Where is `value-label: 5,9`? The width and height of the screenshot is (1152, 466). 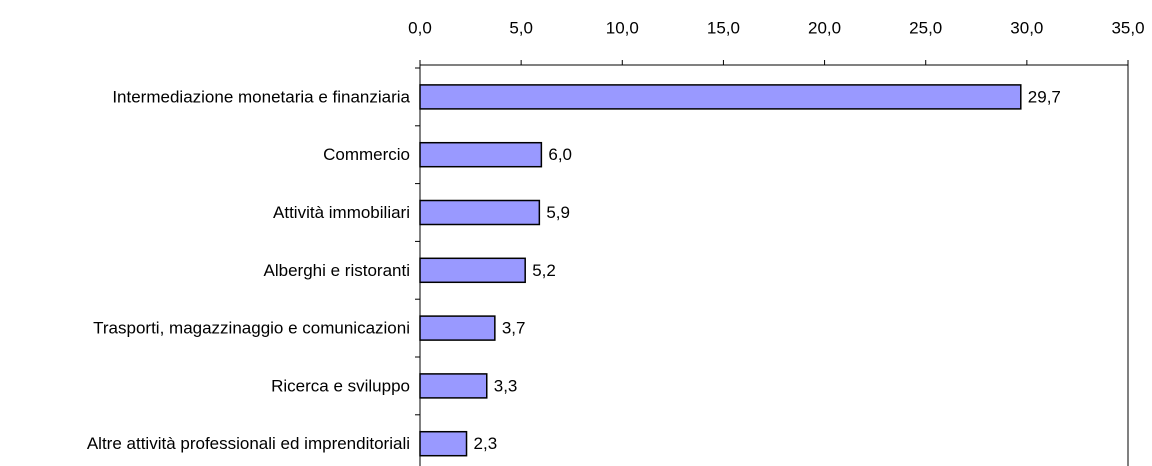 value-label: 5,9 is located at coordinates (558, 212).